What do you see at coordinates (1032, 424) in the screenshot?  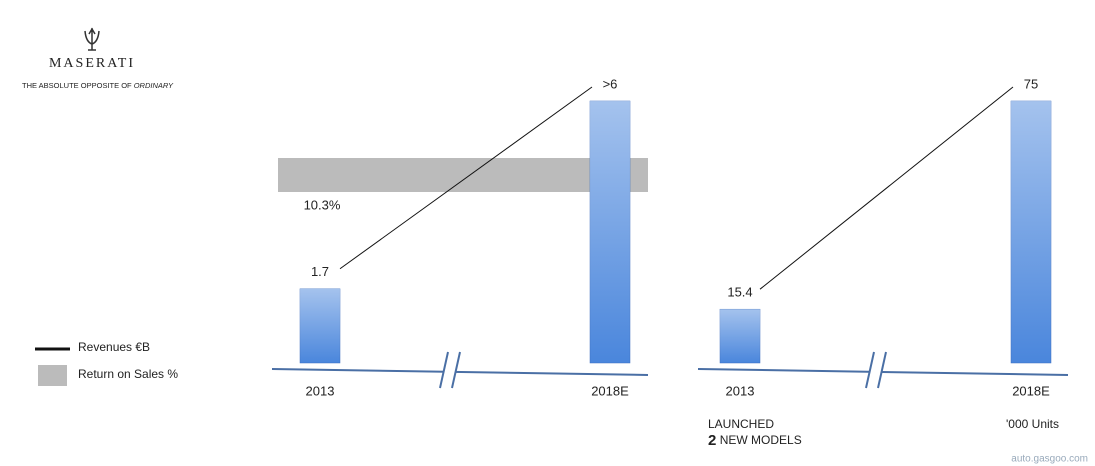 I see `unit-label: '000 Units` at bounding box center [1032, 424].